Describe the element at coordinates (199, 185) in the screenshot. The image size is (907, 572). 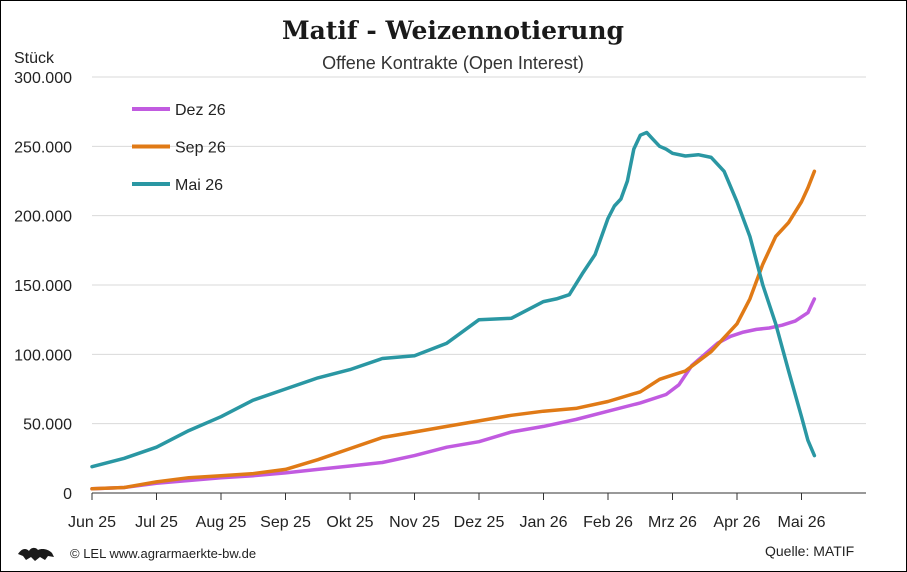
I see `legend-label: Mai 26` at that location.